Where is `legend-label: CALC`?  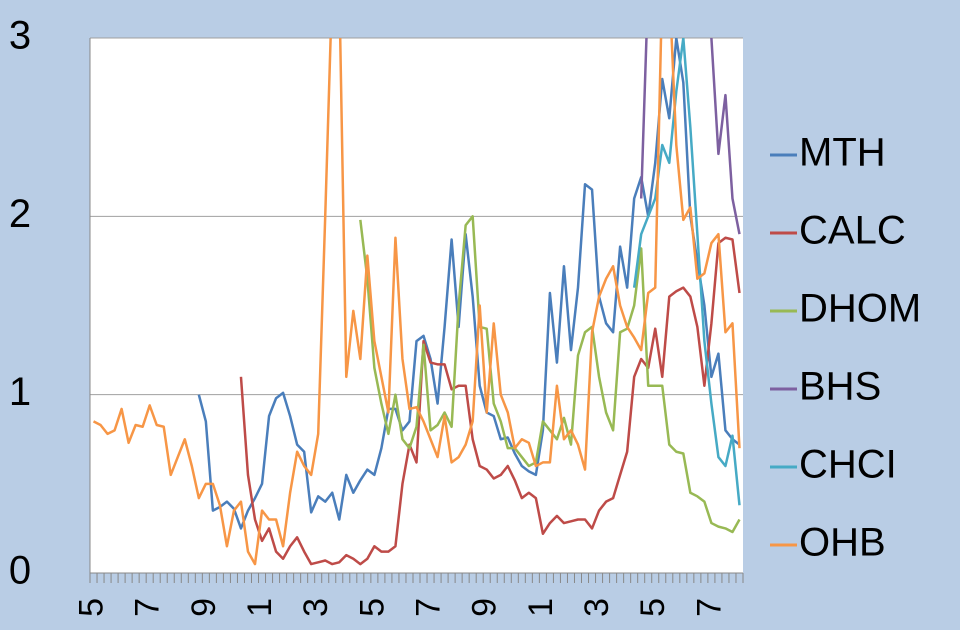 legend-label: CALC is located at coordinates (852, 231).